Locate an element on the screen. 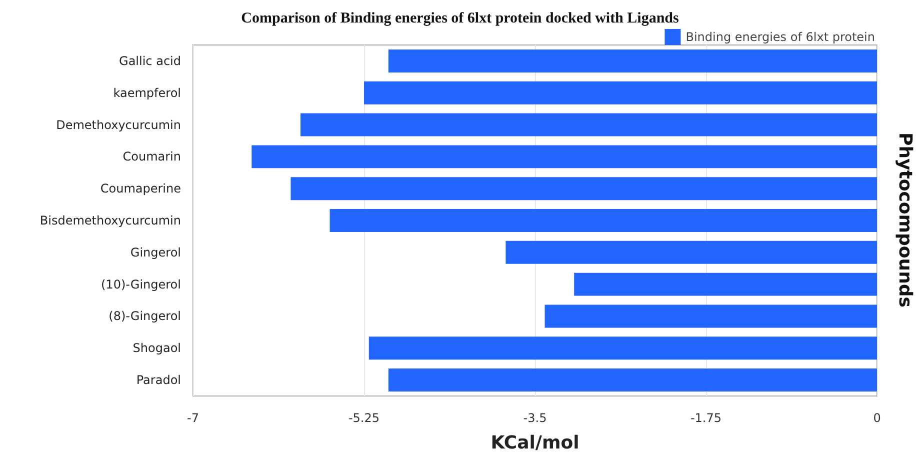 This screenshot has height=466, width=920. y-tick-label: Bisdemethoxycurcumin is located at coordinates (110, 221).